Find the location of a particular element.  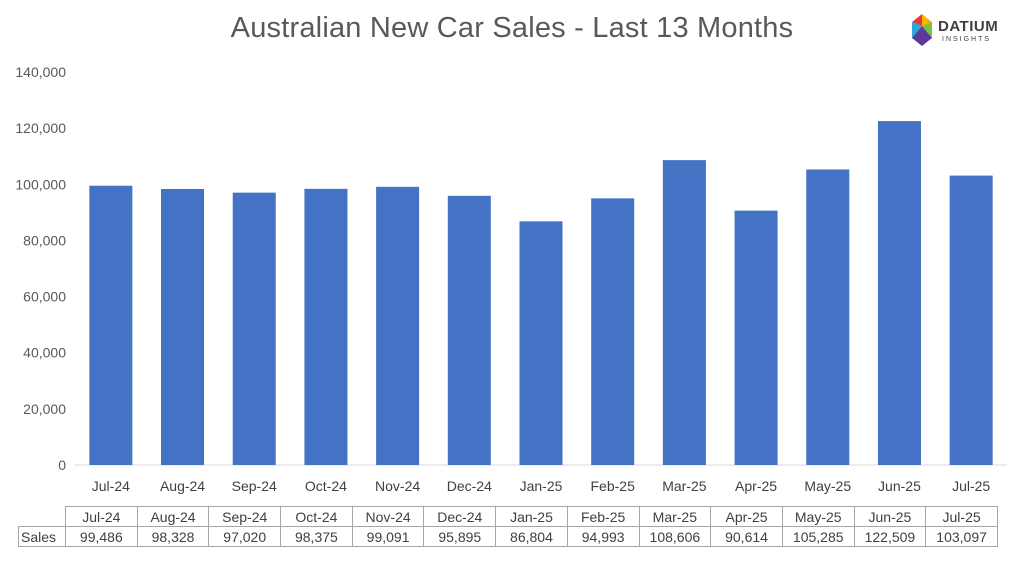

x-tick-label: Aug-24 is located at coordinates (182, 486).